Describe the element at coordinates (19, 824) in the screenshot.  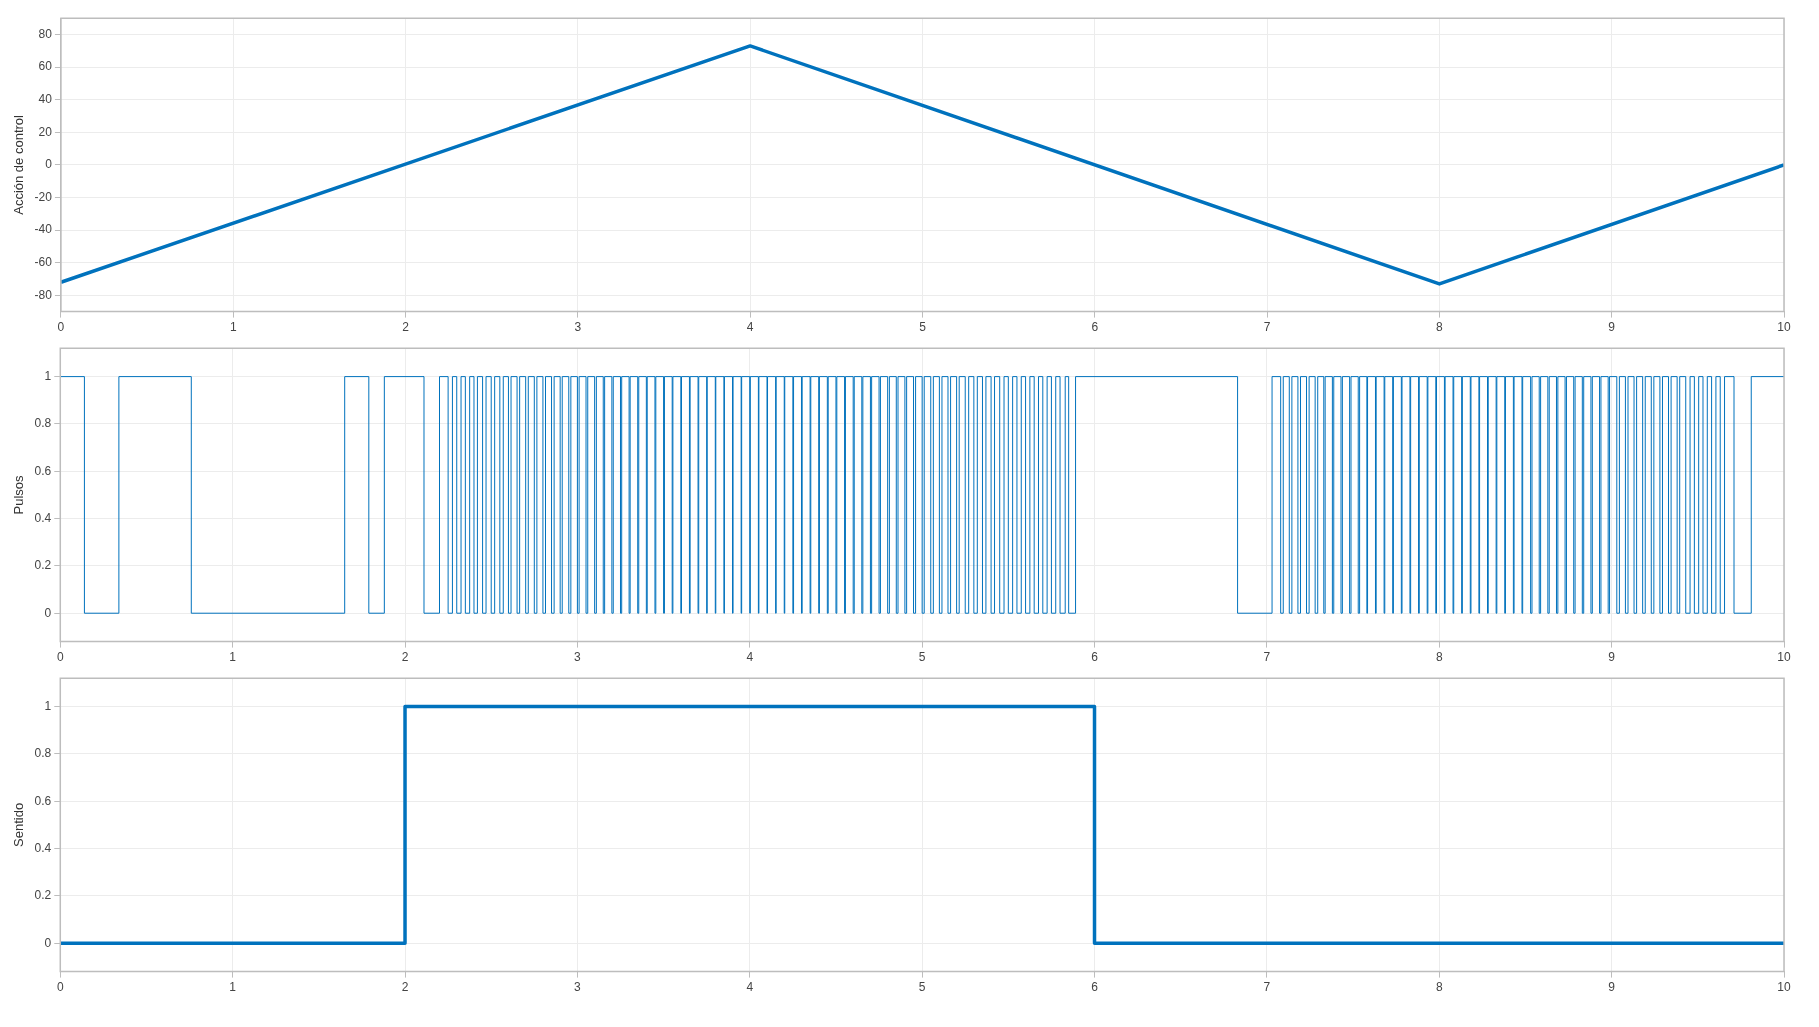
I see `y-axis-title: Sentido` at that location.